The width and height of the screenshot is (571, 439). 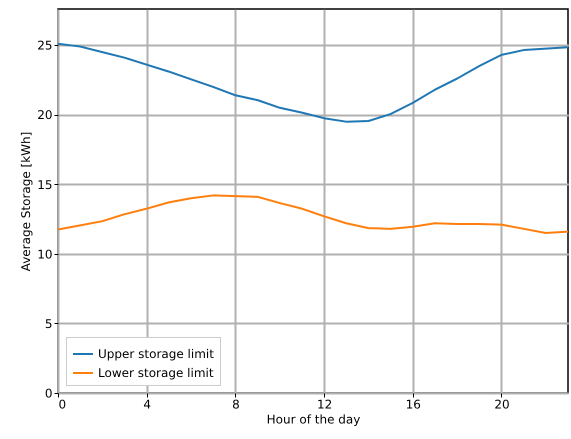 I want to click on y-tick-label: 25, so click(x=44, y=45).